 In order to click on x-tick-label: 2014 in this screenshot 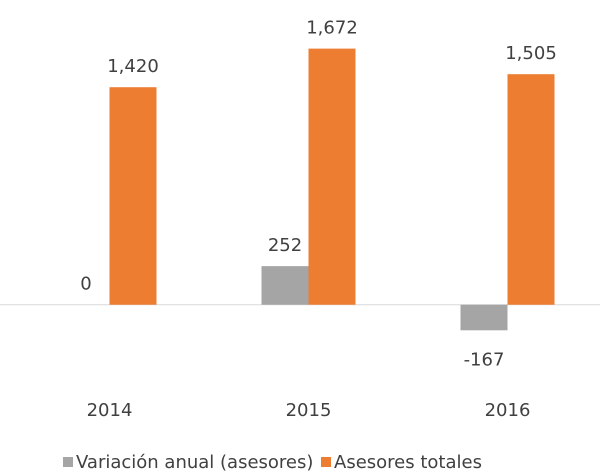, I will do `click(110, 410)`.